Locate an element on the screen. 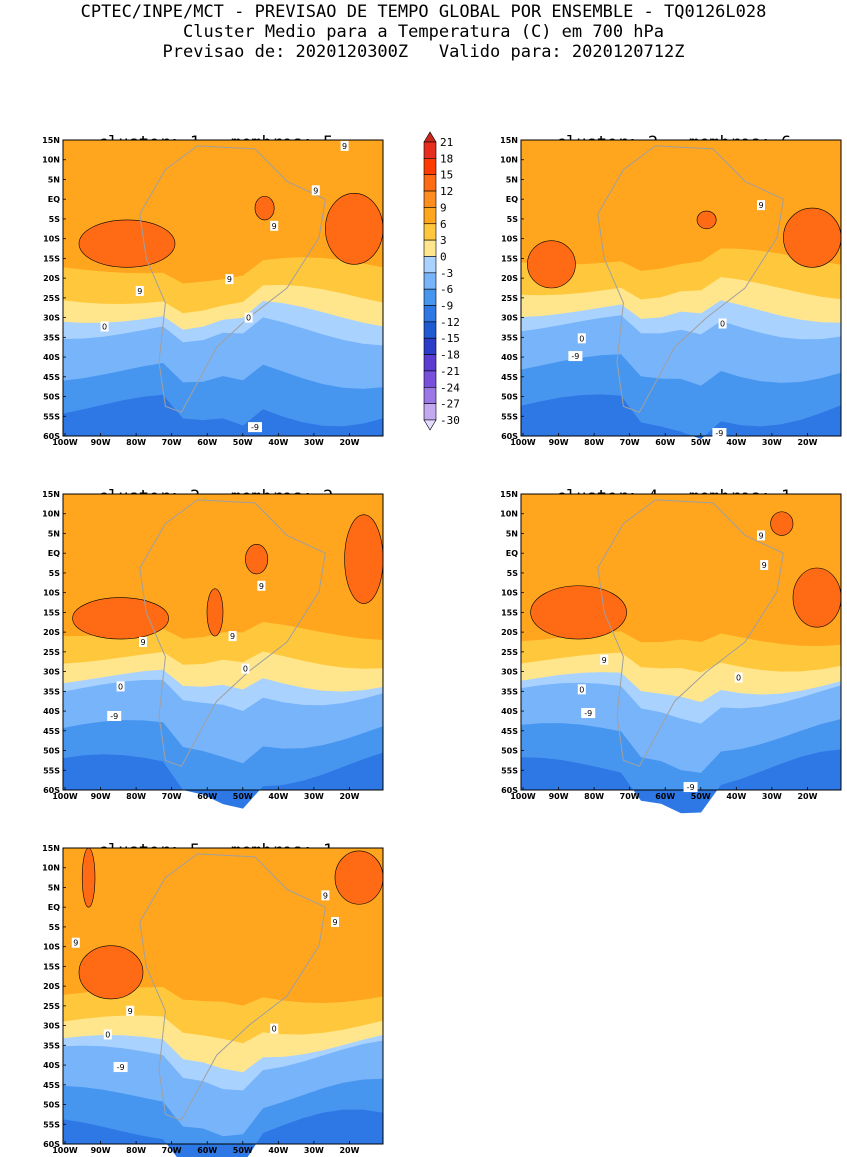 The width and height of the screenshot is (847, 1157). colorbar-tick-label: -3 is located at coordinates (446, 273).